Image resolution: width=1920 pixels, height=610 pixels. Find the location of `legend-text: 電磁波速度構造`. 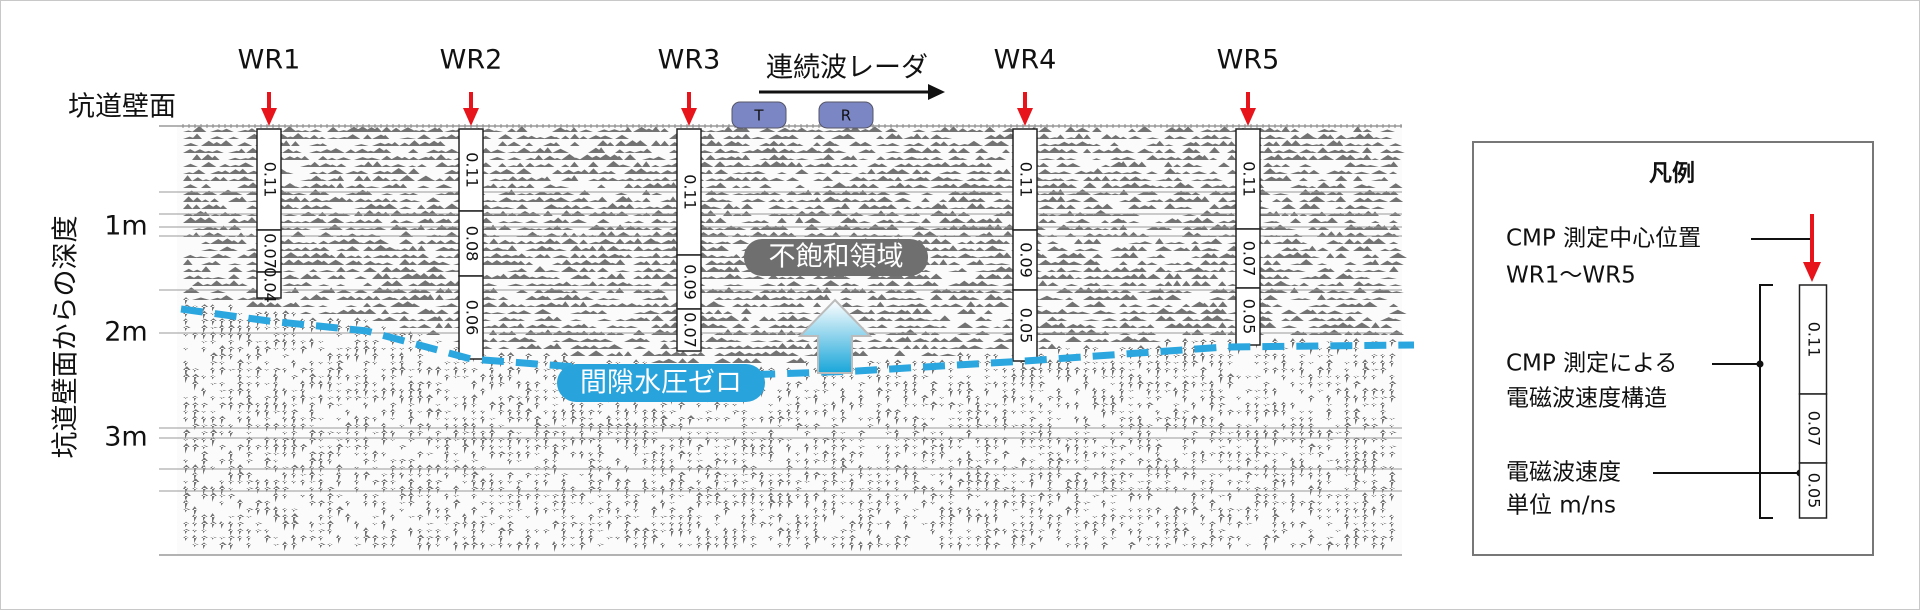

legend-text: 電磁波速度構造 is located at coordinates (1586, 399).